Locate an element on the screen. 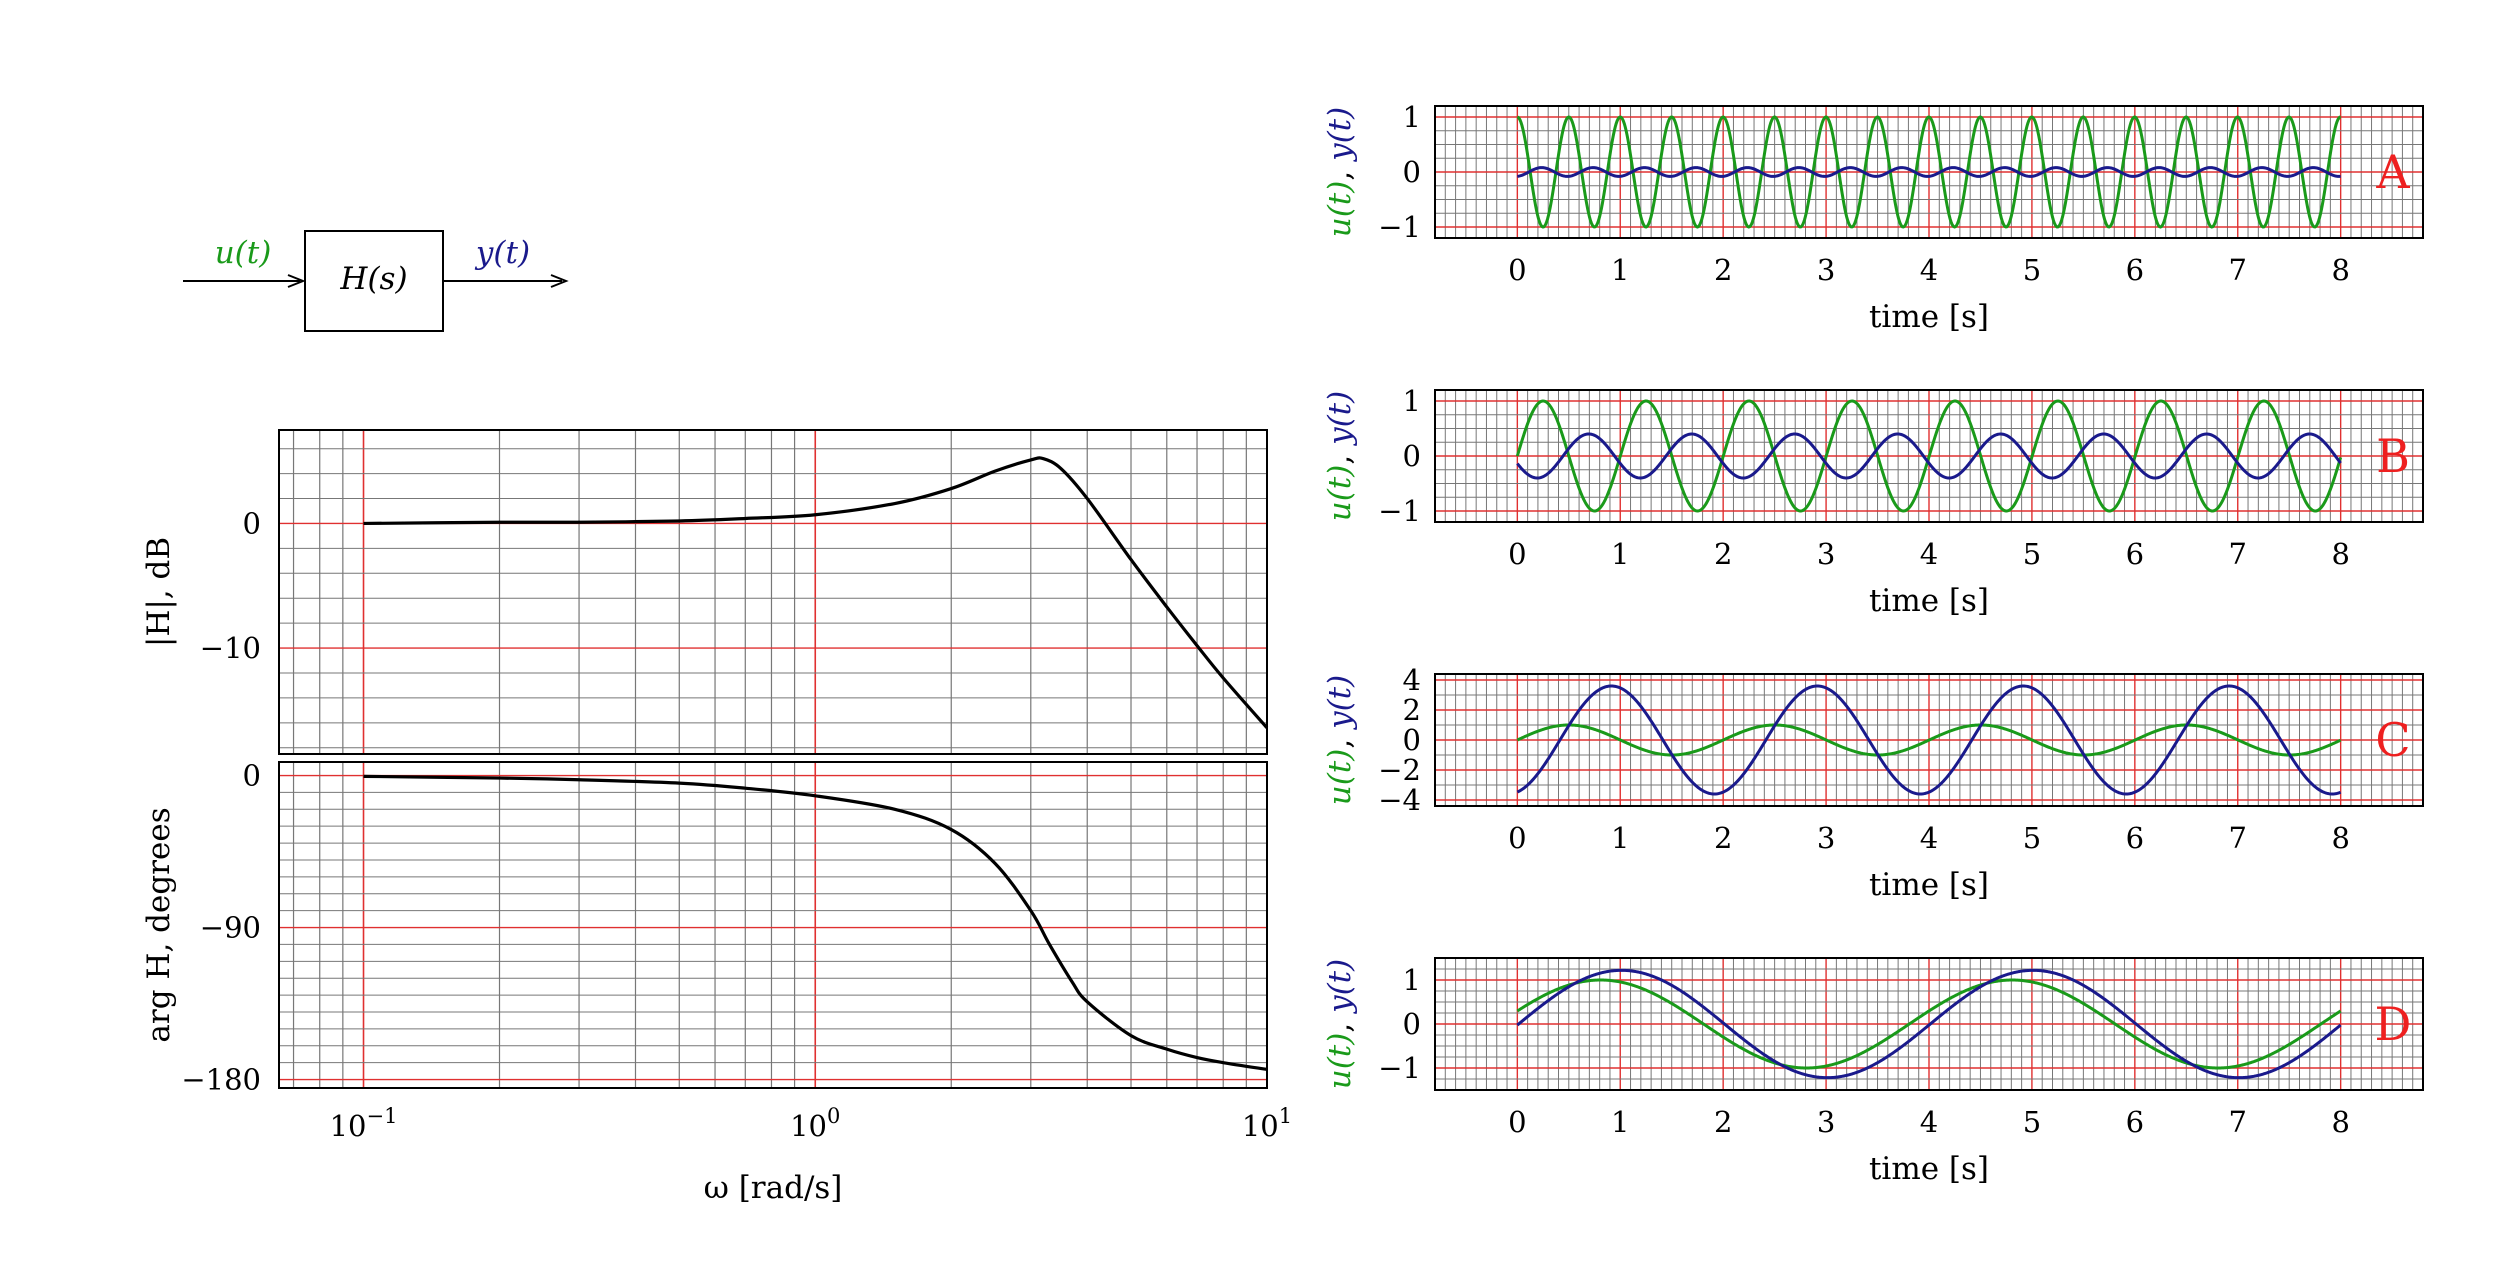  transfer-function-block is located at coordinates (374, 281).